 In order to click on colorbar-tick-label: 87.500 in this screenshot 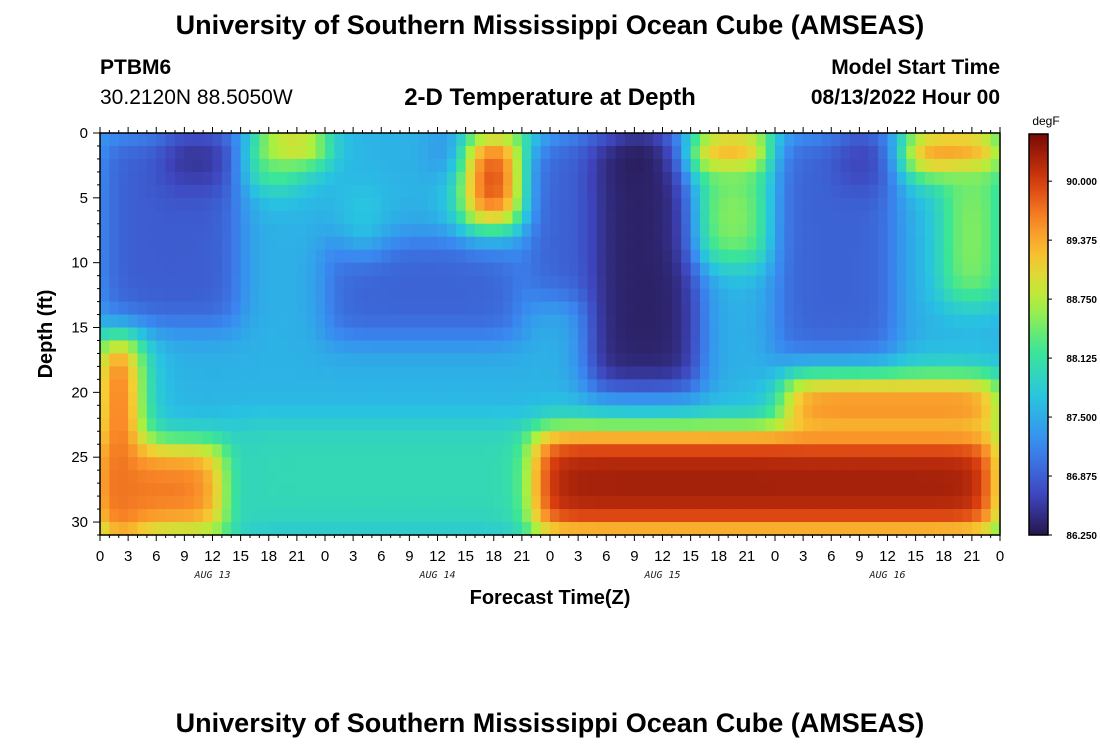, I will do `click(1081, 418)`.